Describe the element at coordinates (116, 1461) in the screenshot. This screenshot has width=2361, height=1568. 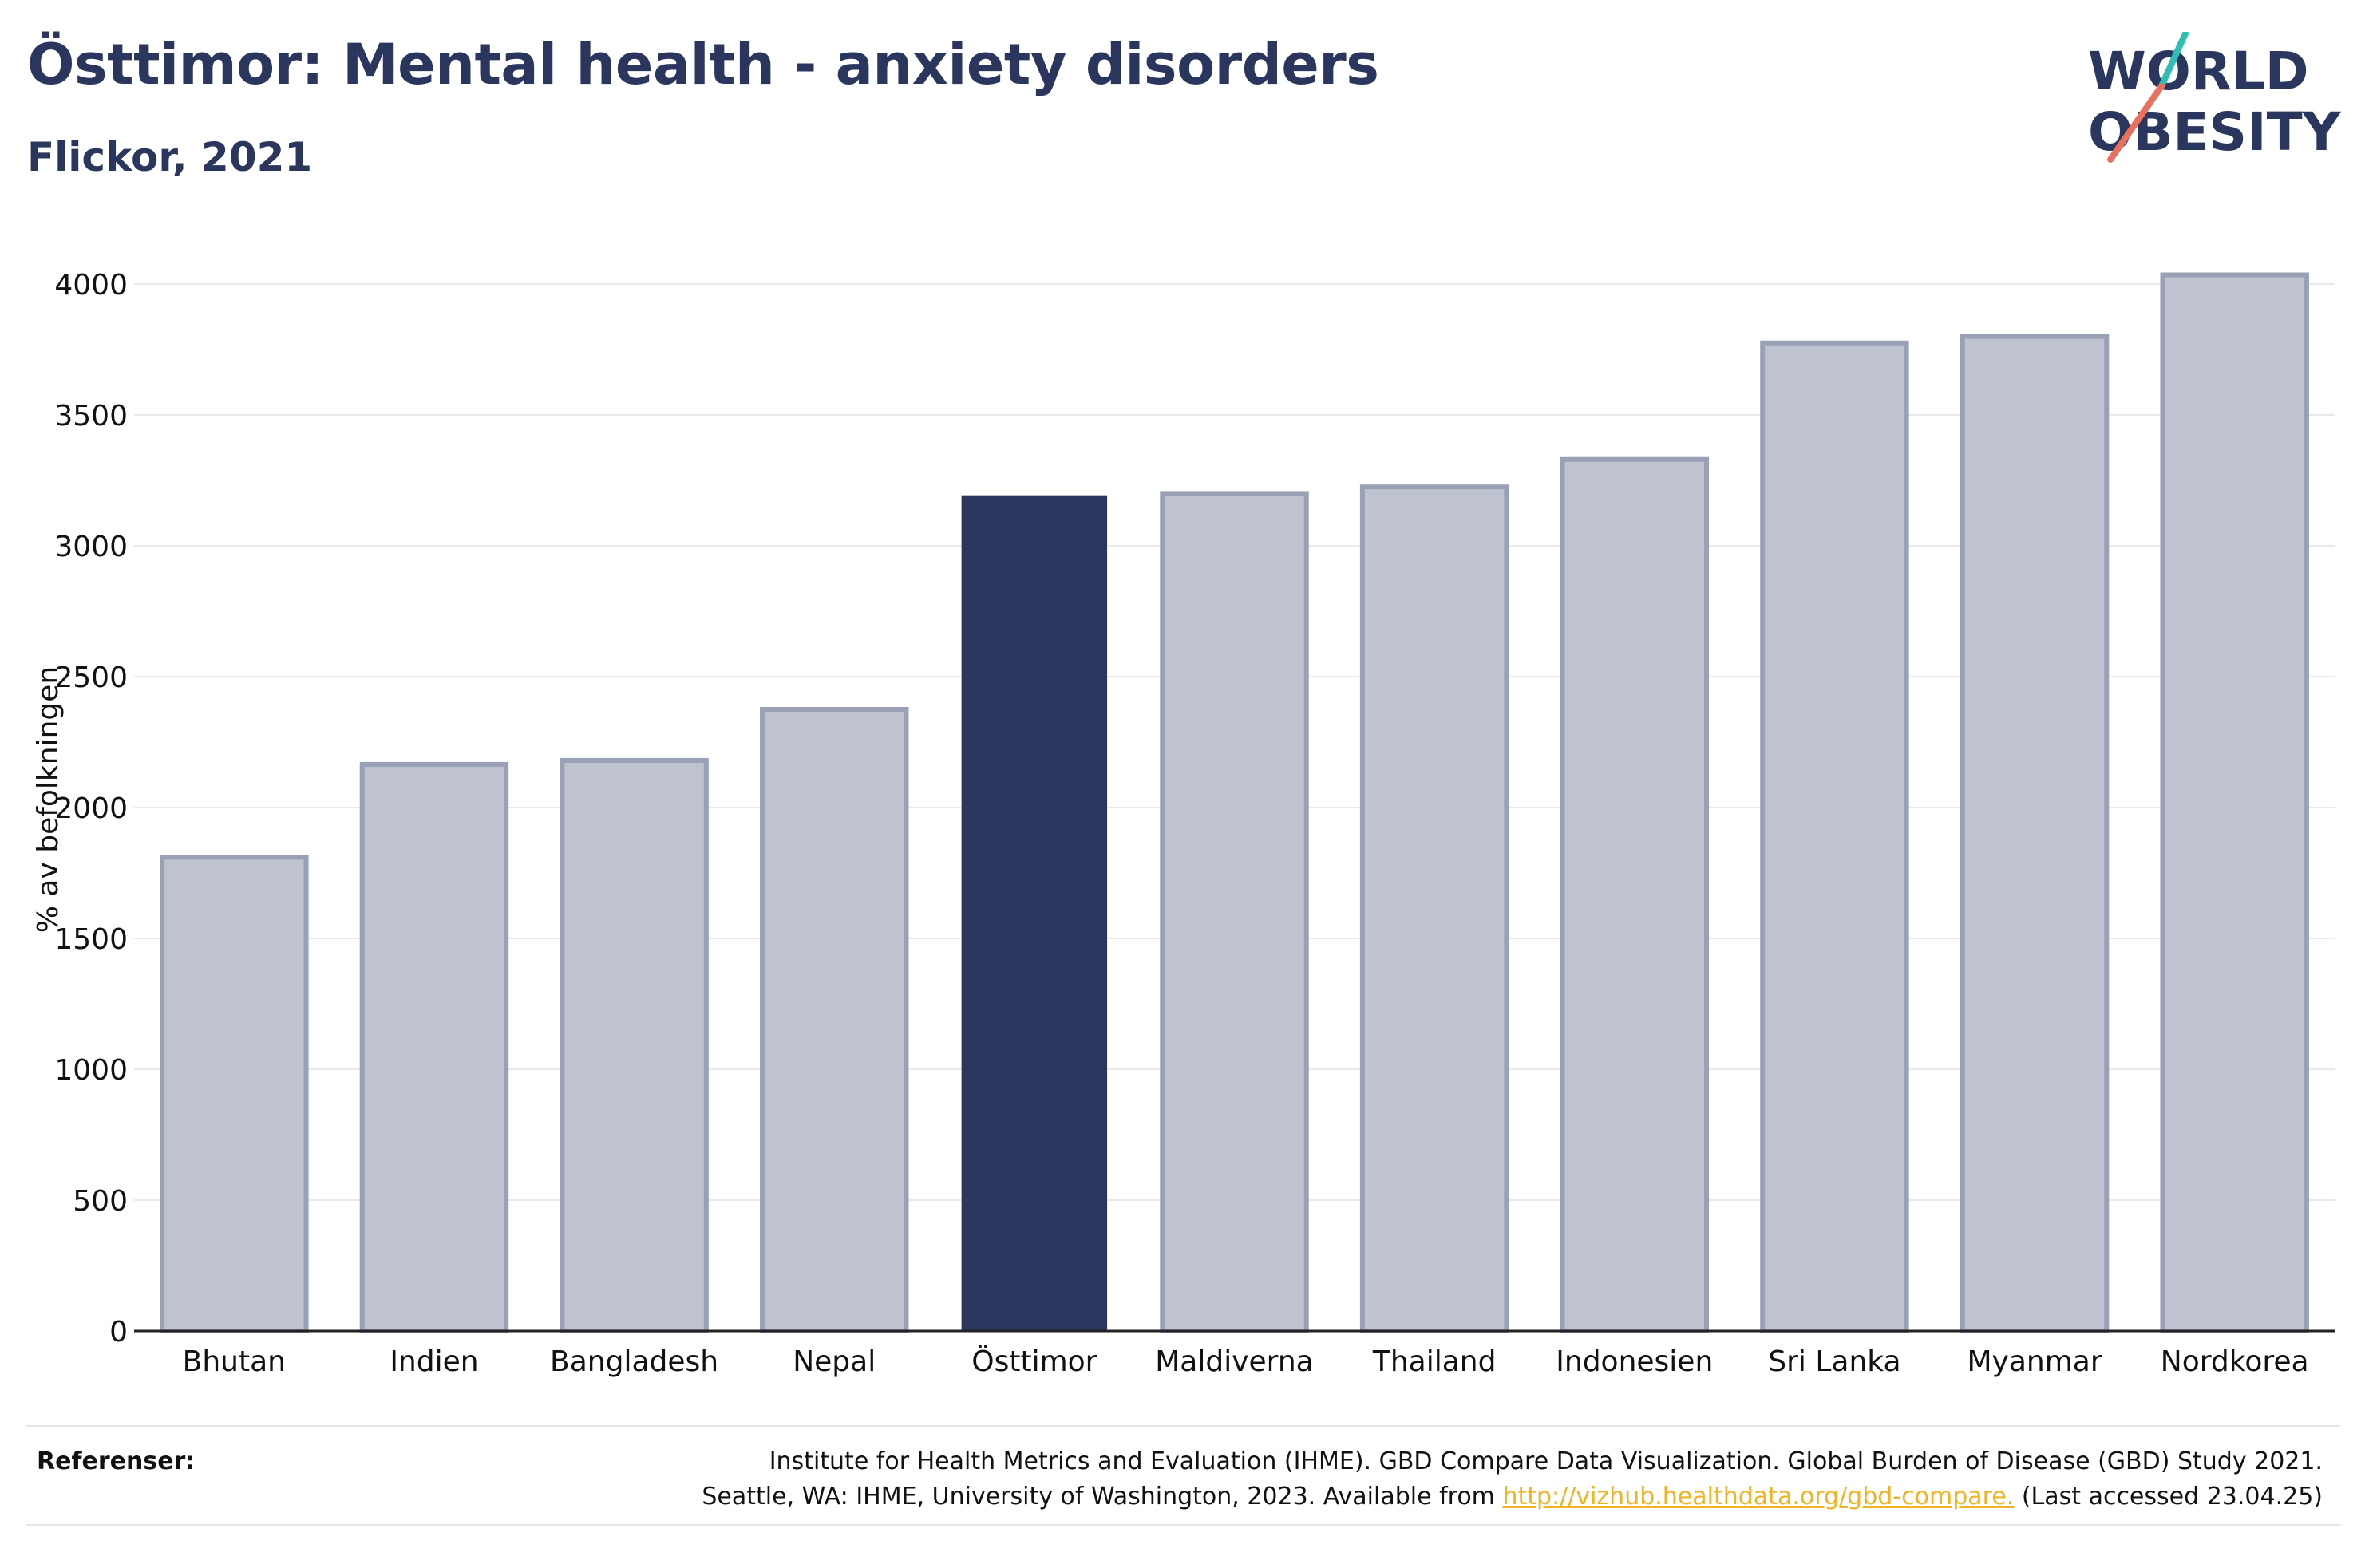
I see `references-label: Referenser:` at that location.